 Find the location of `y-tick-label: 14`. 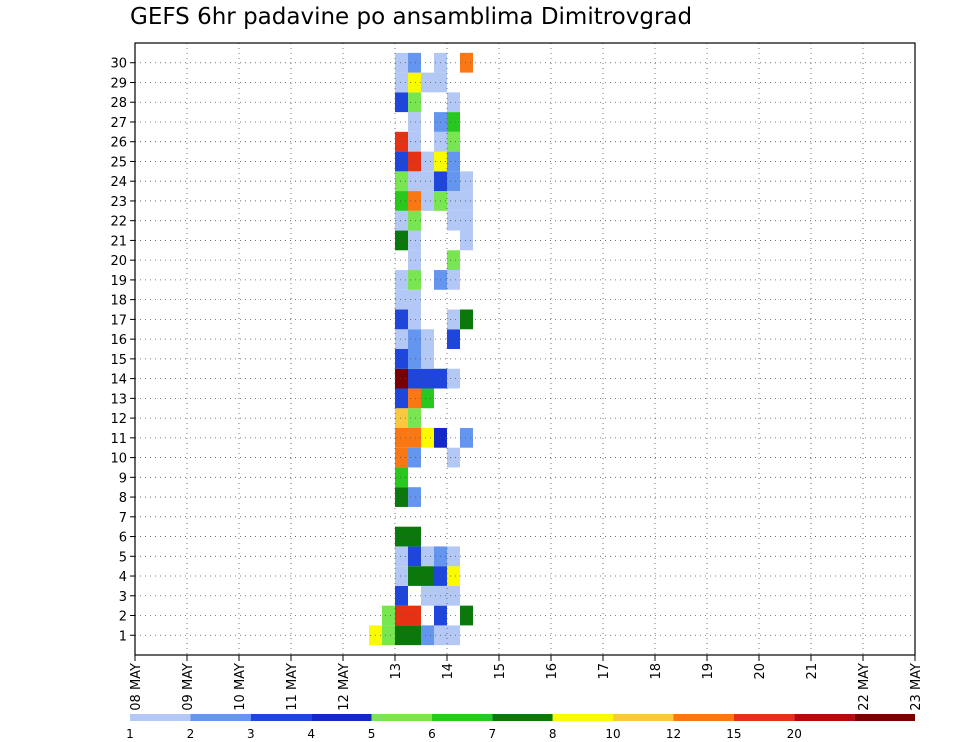

y-tick-label: 14 is located at coordinates (118, 380).